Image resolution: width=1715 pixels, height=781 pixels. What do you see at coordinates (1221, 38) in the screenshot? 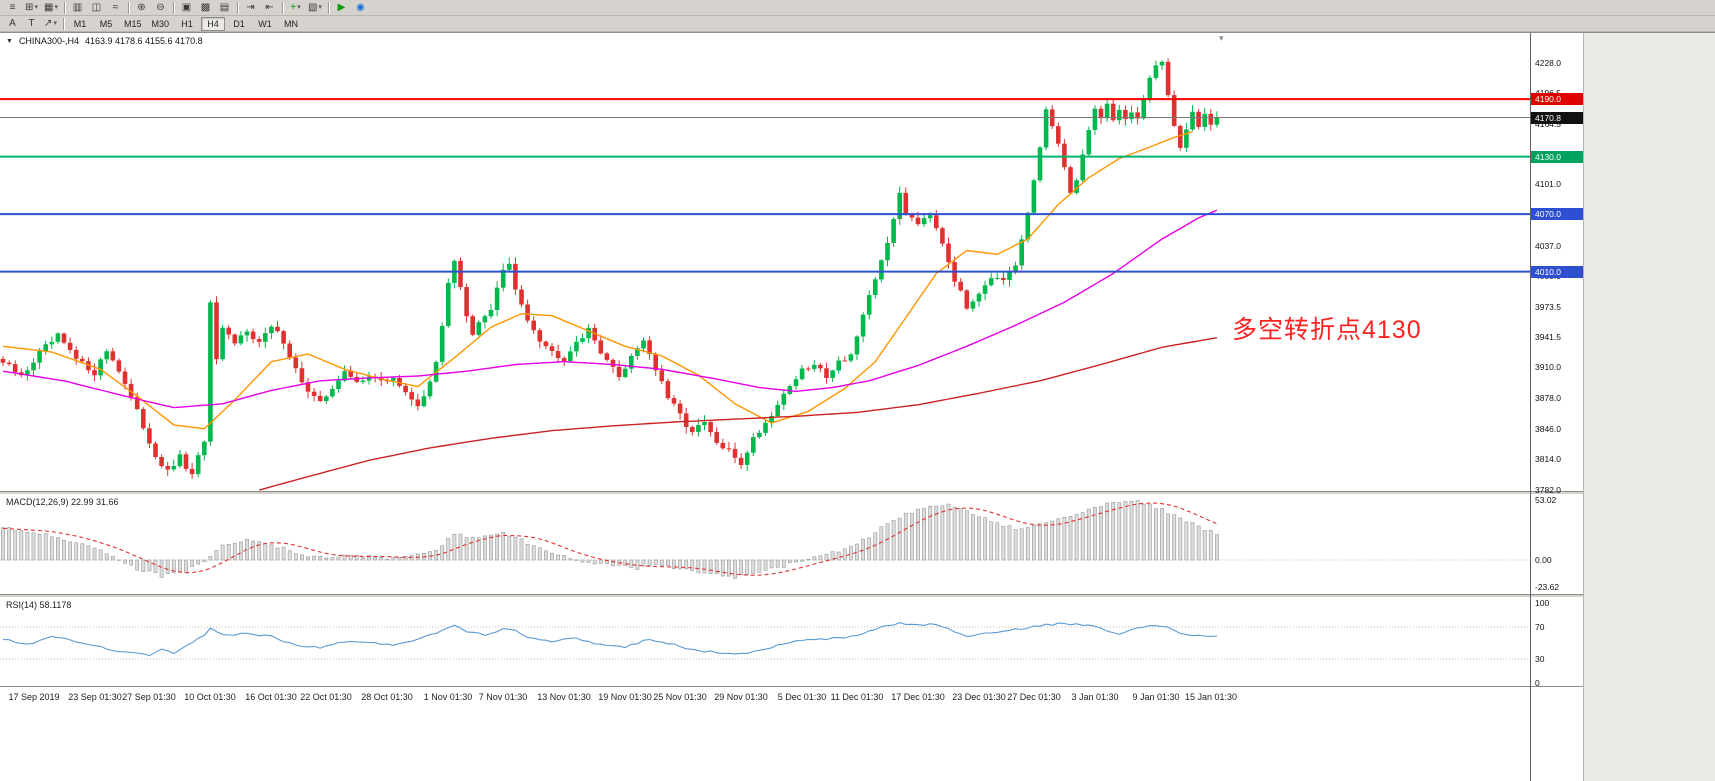
I see `chart-shift-marker-icon: ▾` at bounding box center [1221, 38].